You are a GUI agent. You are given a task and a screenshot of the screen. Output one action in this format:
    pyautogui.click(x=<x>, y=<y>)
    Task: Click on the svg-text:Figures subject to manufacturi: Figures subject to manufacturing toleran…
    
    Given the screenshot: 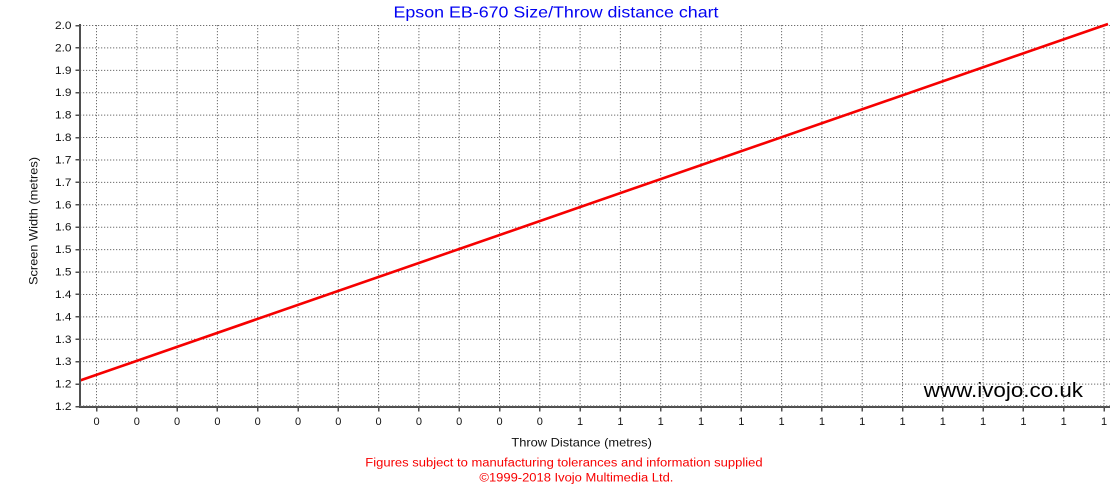 What is the action you would take?
    pyautogui.click(x=563, y=464)
    